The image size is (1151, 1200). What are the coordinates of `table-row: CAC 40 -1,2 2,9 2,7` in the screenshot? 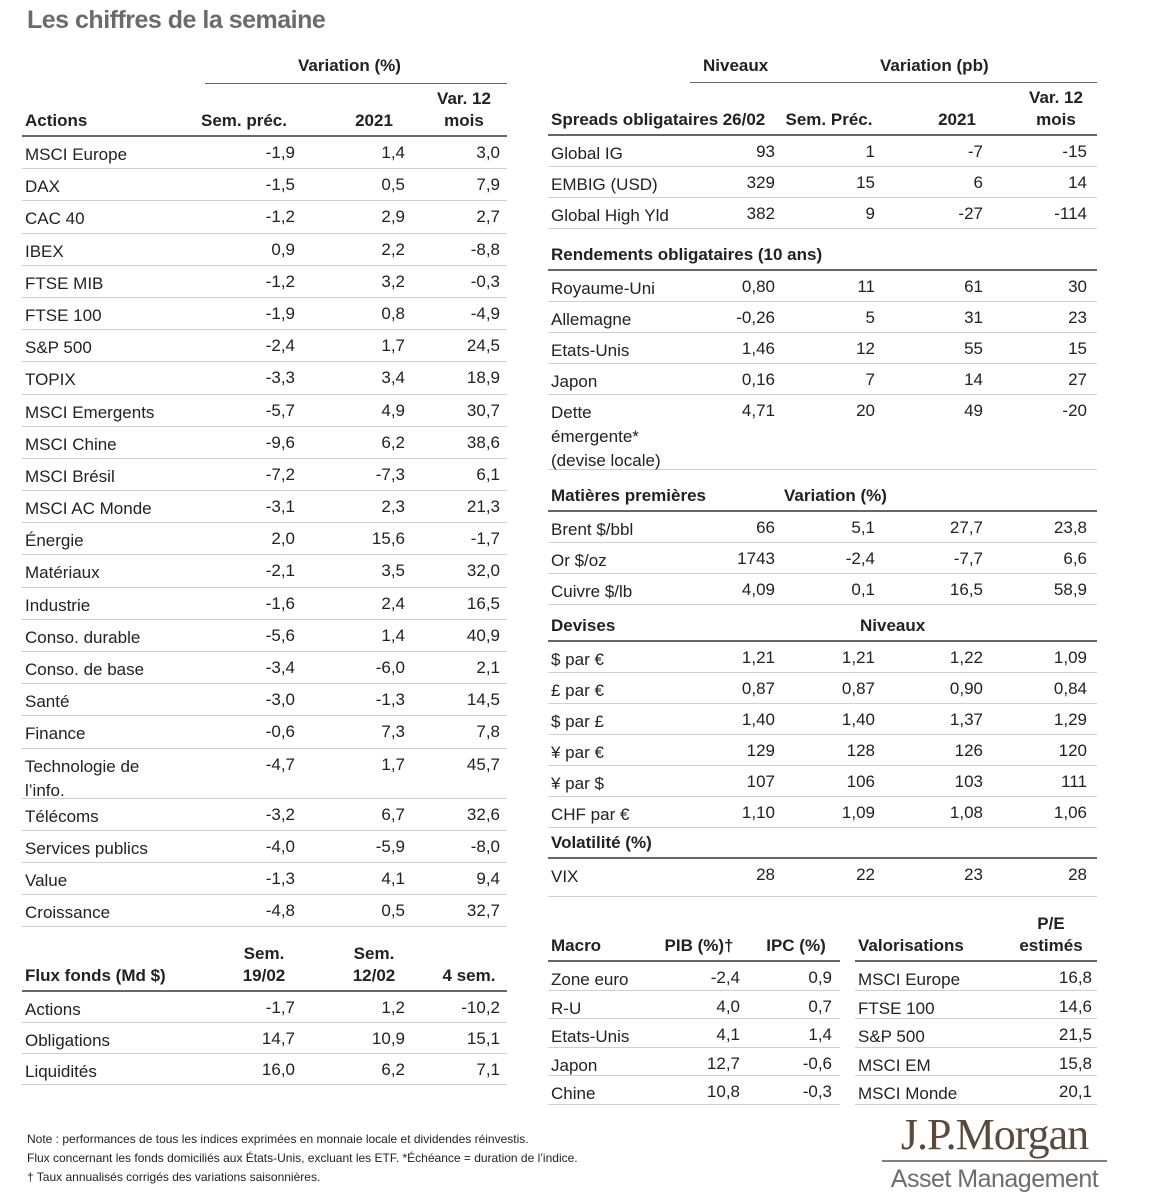 It's located at (264, 217).